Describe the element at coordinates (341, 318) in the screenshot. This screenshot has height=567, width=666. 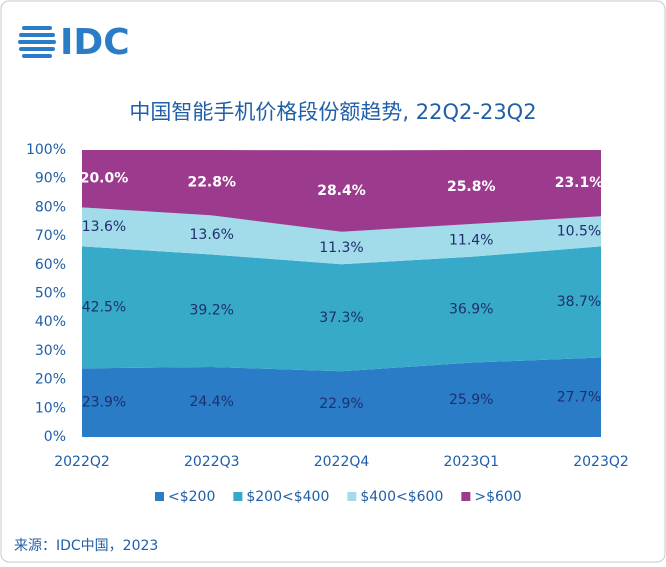
I see `data-label: 37.3%` at that location.